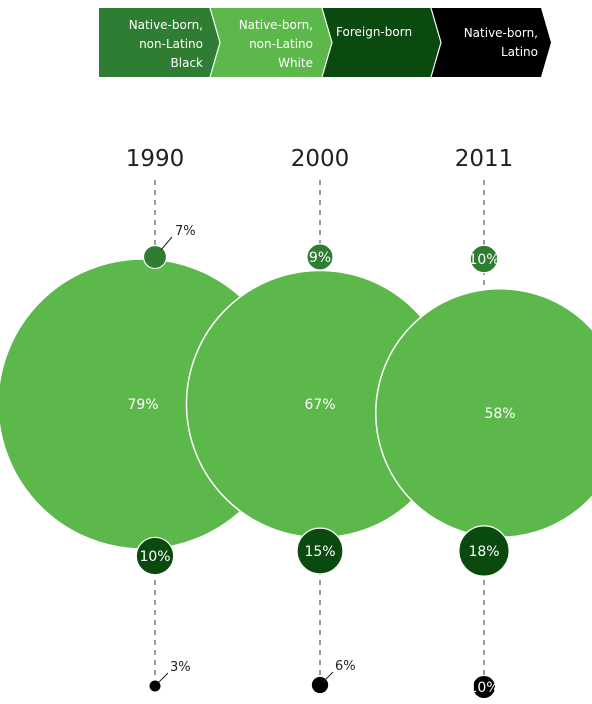 This screenshot has height=704, width=592. What do you see at coordinates (381, 42) in the screenshot?
I see `legend-swatch-foreign` at bounding box center [381, 42].